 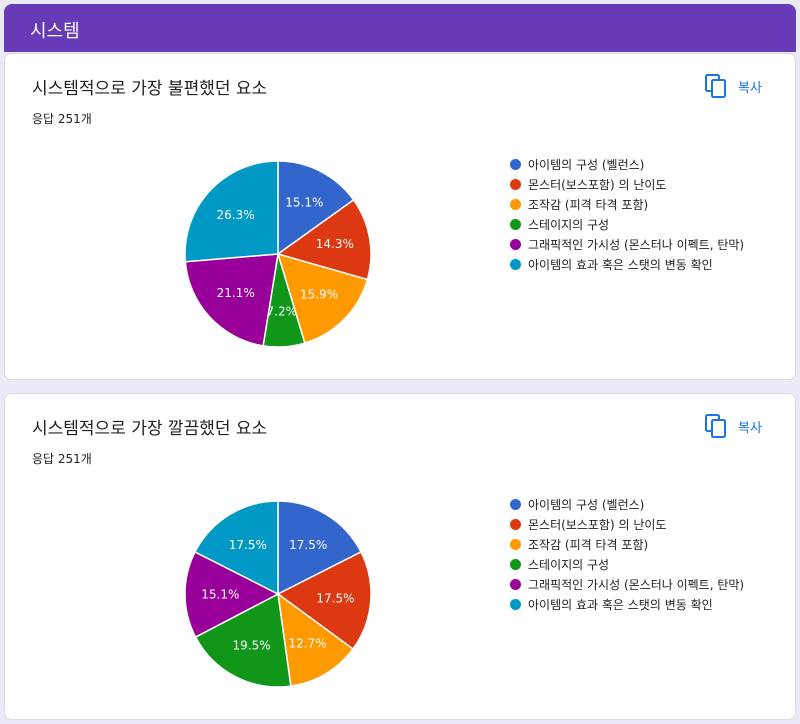 I want to click on section-title: 시스템, so click(x=55, y=31).